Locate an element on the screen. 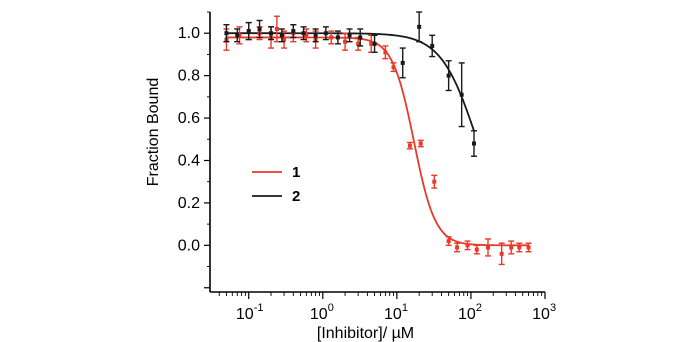 The height and width of the screenshot is (342, 677). y-tick-label: 0.8 is located at coordinates (189, 76).